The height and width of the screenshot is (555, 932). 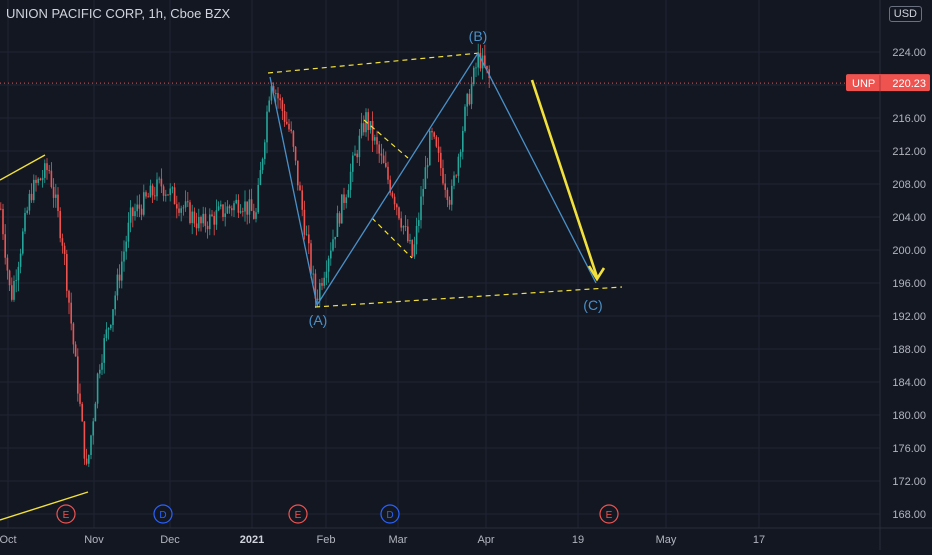 What do you see at coordinates (909, 119) in the screenshot?
I see `y-tick-label: 216.00` at bounding box center [909, 119].